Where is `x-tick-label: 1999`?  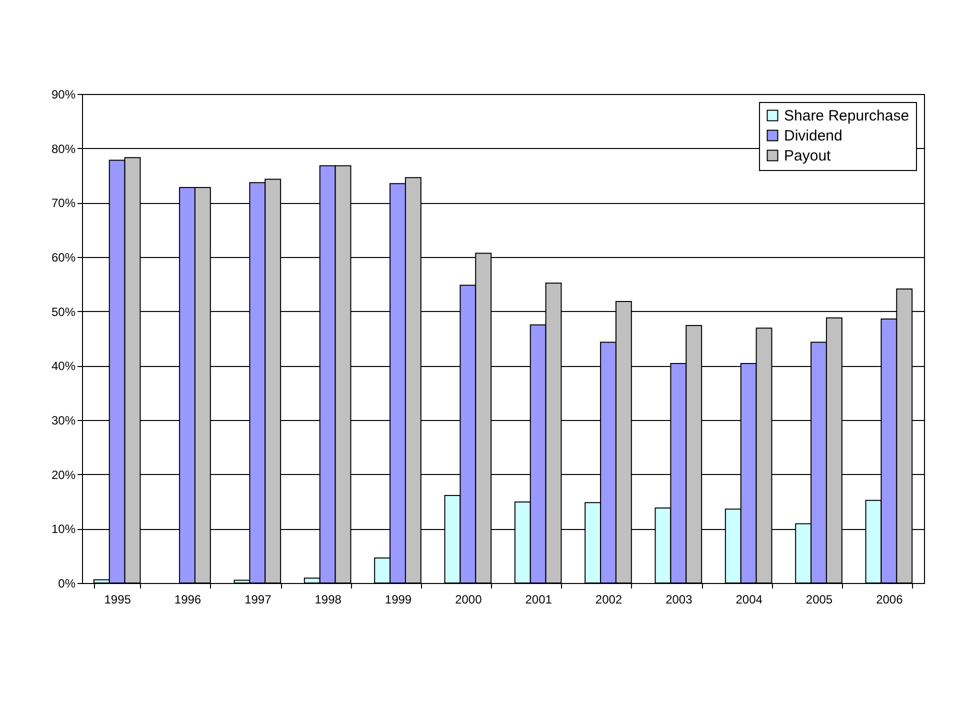
x-tick-label: 1999 is located at coordinates (398, 599).